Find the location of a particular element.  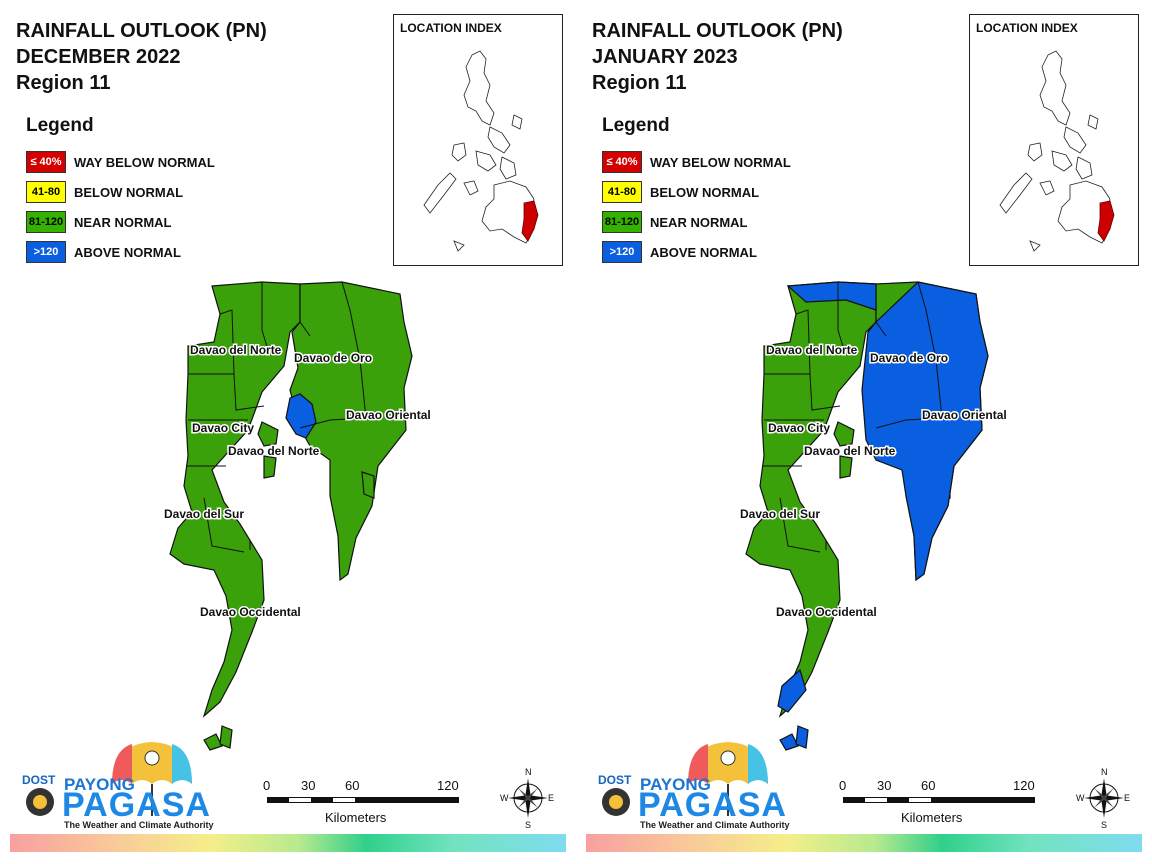

compass-rose-icon: N S E W is located at coordinates (528, 798).